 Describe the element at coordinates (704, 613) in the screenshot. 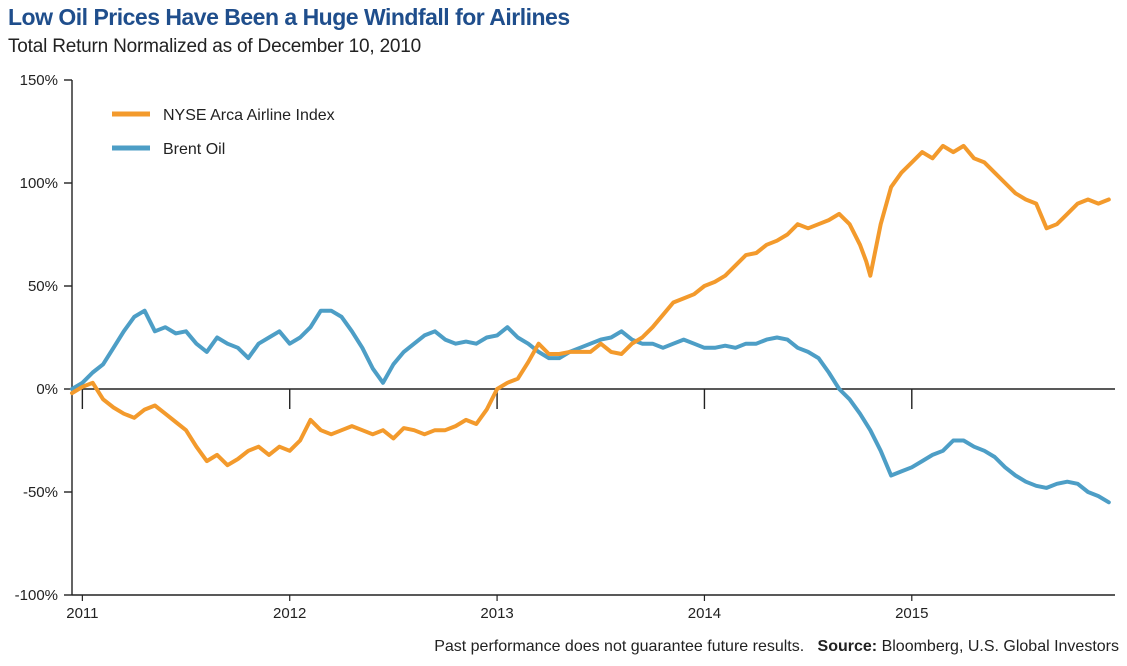

I see `x-tick-label: 2014` at that location.